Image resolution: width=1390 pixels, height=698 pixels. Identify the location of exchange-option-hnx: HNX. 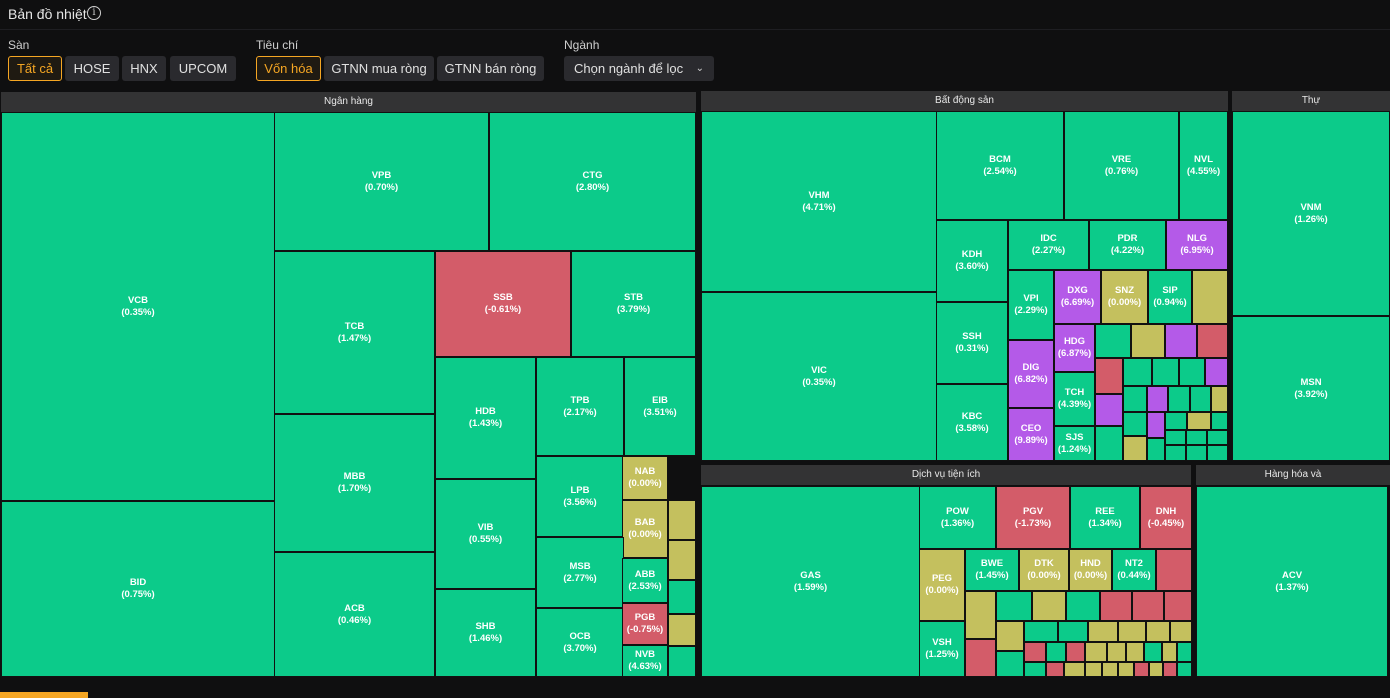
(144, 68).